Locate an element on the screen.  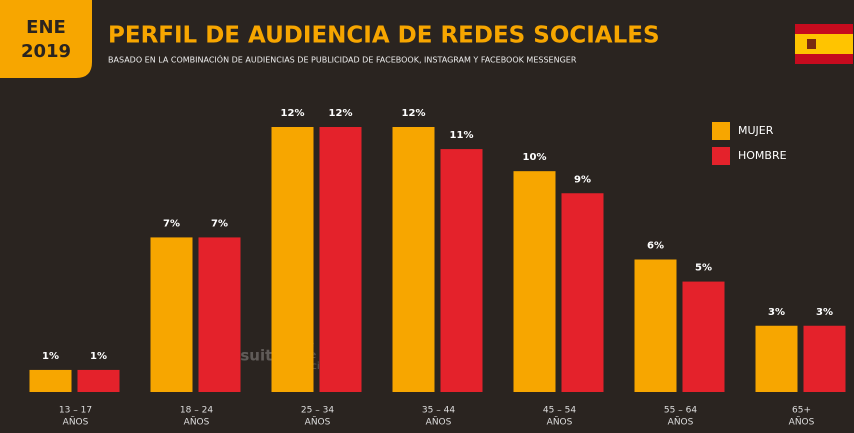
flag is located at coordinates (824, 44).